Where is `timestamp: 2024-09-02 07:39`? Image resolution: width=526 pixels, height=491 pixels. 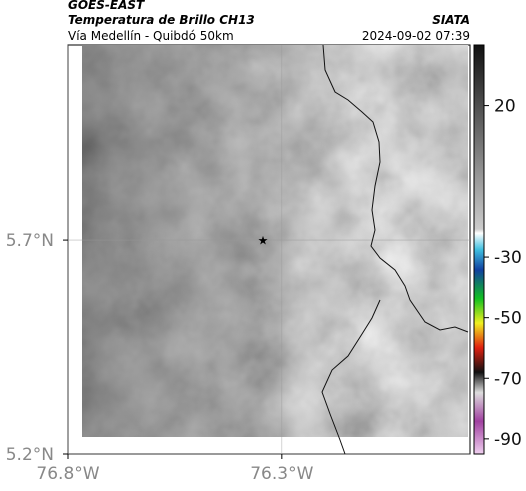 timestamp: 2024-09-02 07:39 is located at coordinates (416, 36).